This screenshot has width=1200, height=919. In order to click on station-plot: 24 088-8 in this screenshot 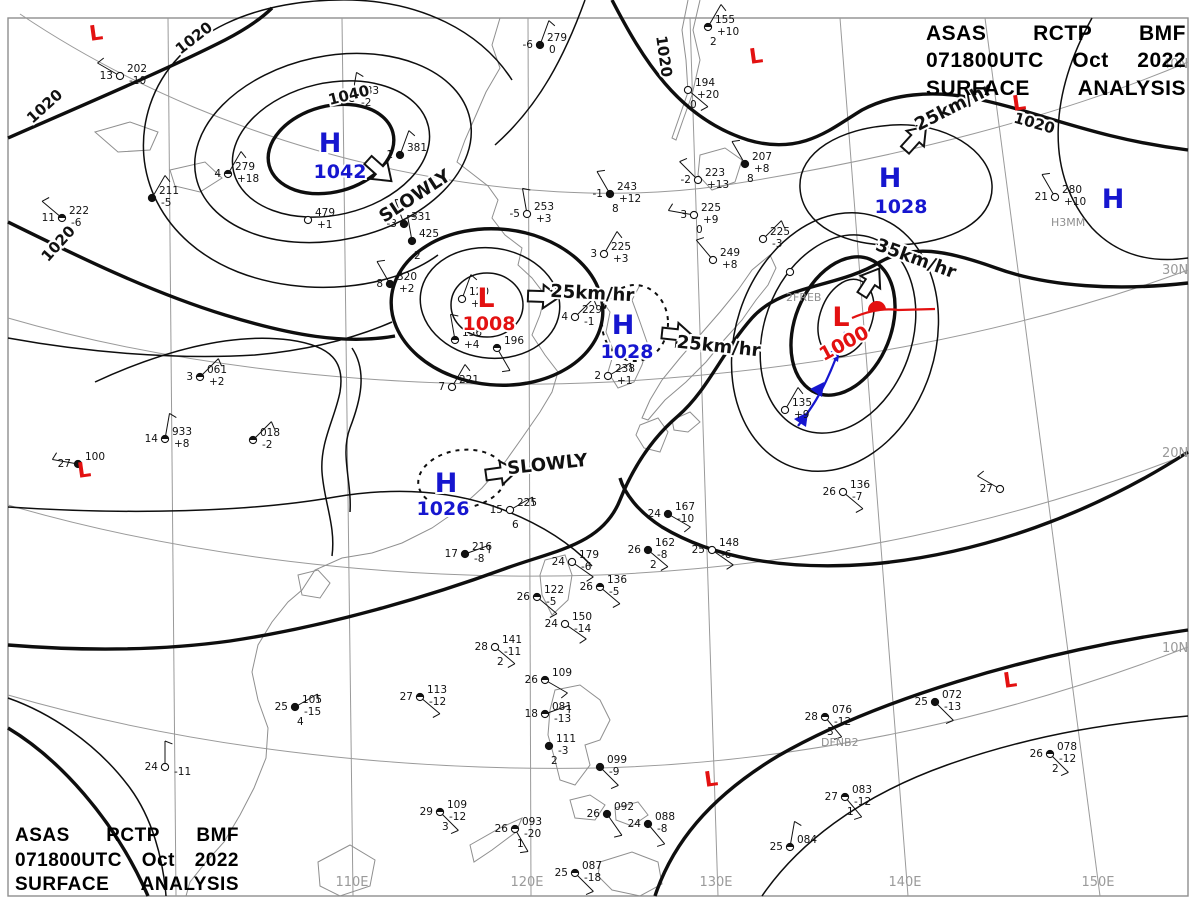, I will do `click(651, 829)`.